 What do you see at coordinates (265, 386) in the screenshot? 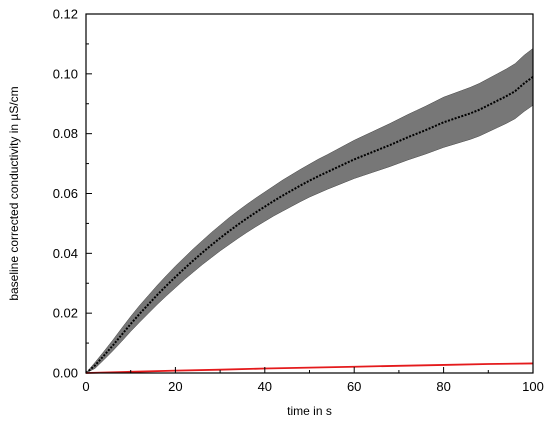
I see `x-tick-label: 40` at bounding box center [265, 386].